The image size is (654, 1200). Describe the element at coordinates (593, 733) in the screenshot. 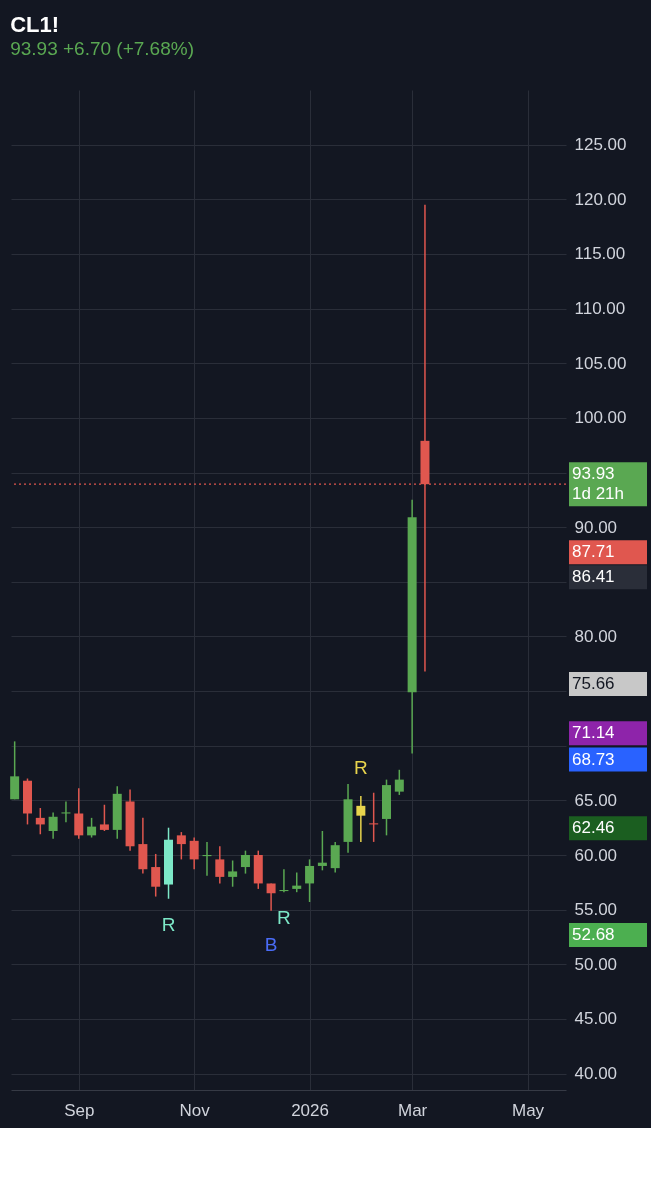

I see `text: 71.14` at that location.